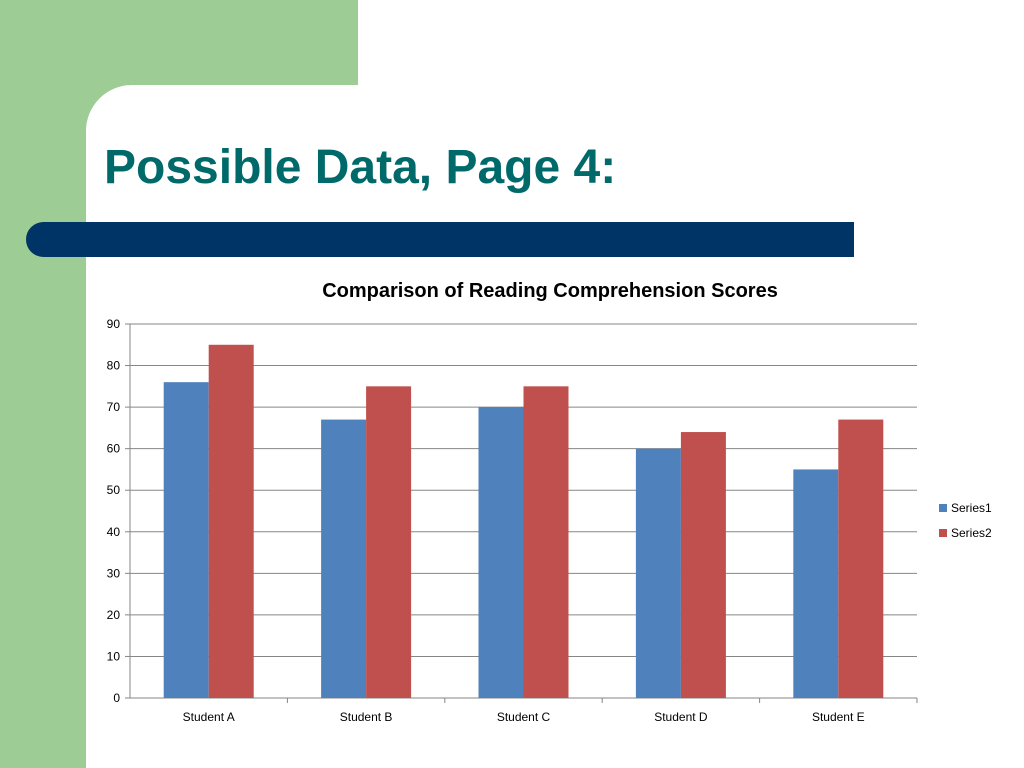 Image resolution: width=1024 pixels, height=768 pixels. Describe the element at coordinates (186, 540) in the screenshot. I see `bar-series1-student-a` at that location.